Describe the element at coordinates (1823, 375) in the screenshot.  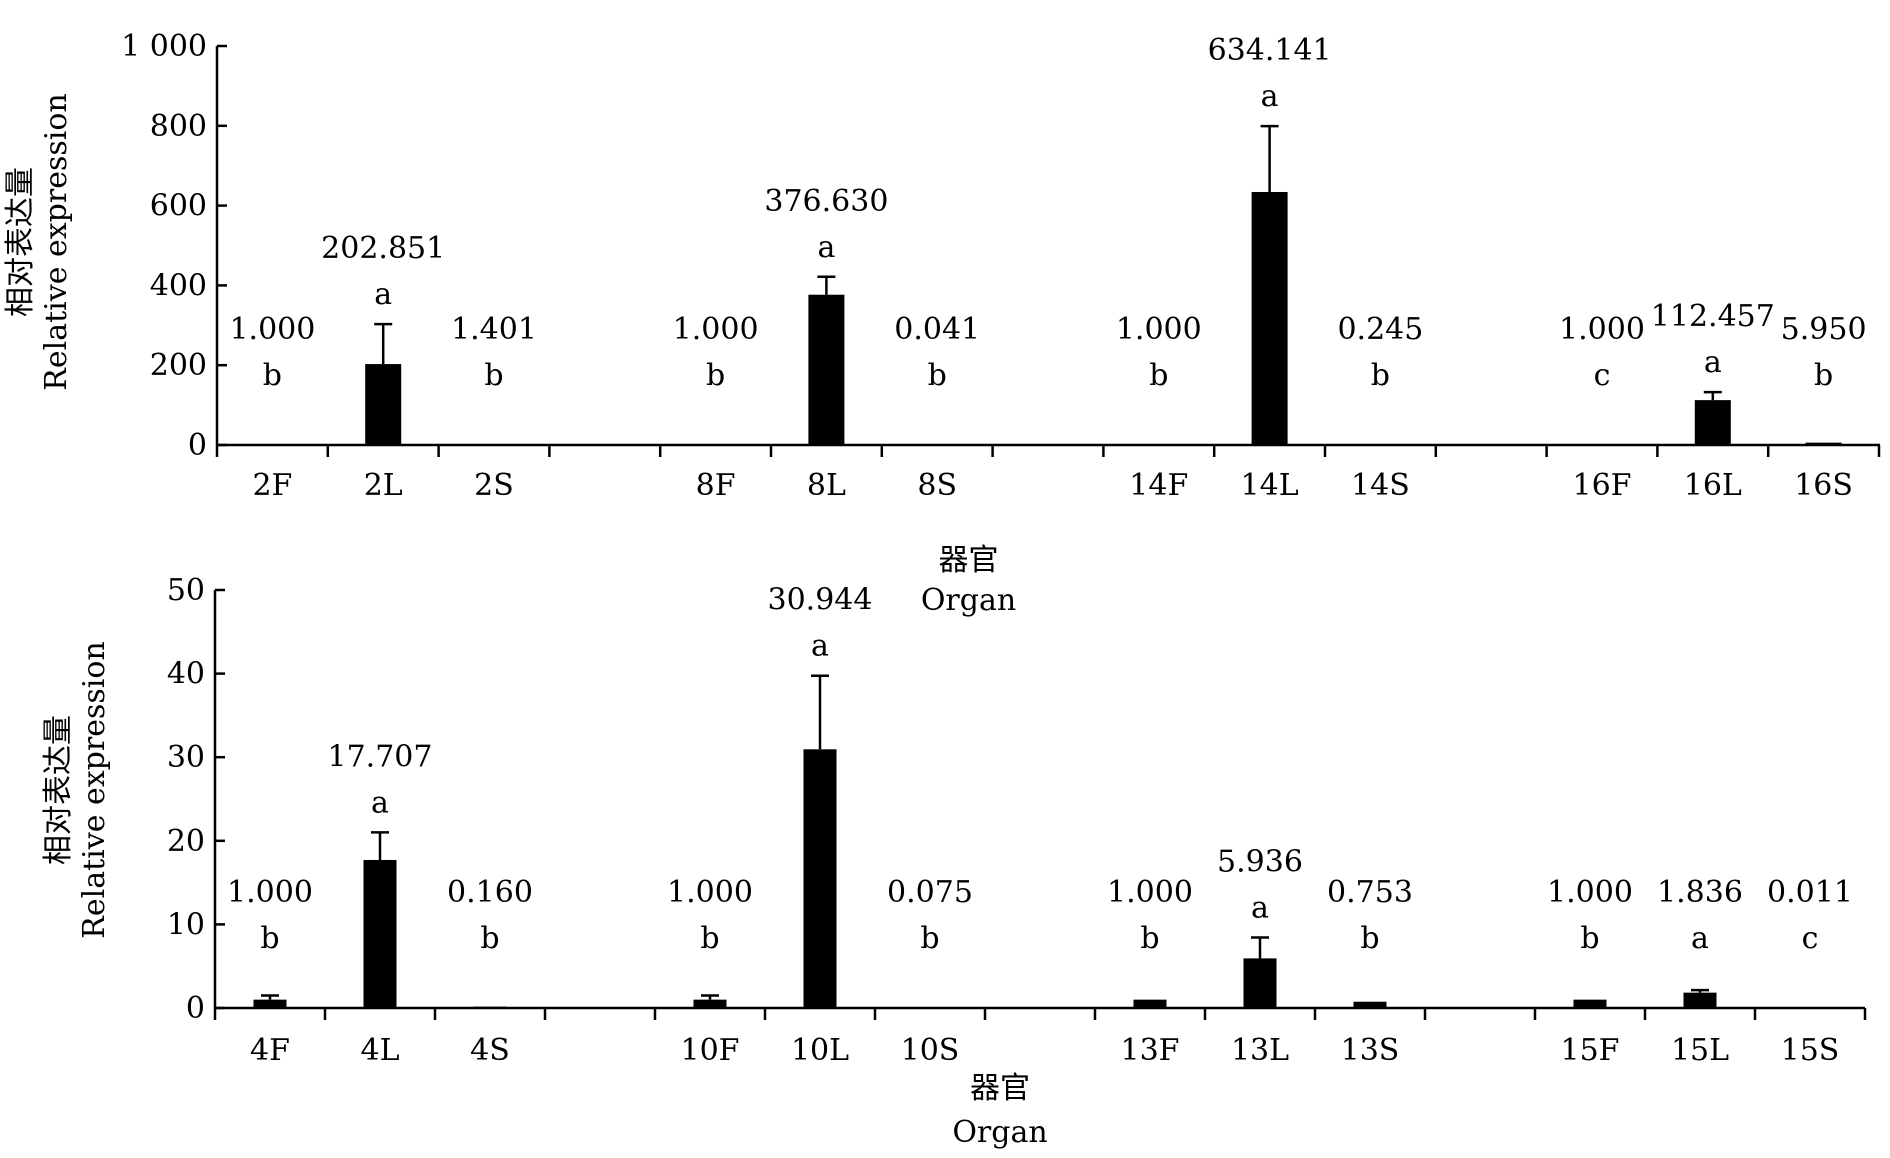
I see `significance-letter-16S: b` at that location.